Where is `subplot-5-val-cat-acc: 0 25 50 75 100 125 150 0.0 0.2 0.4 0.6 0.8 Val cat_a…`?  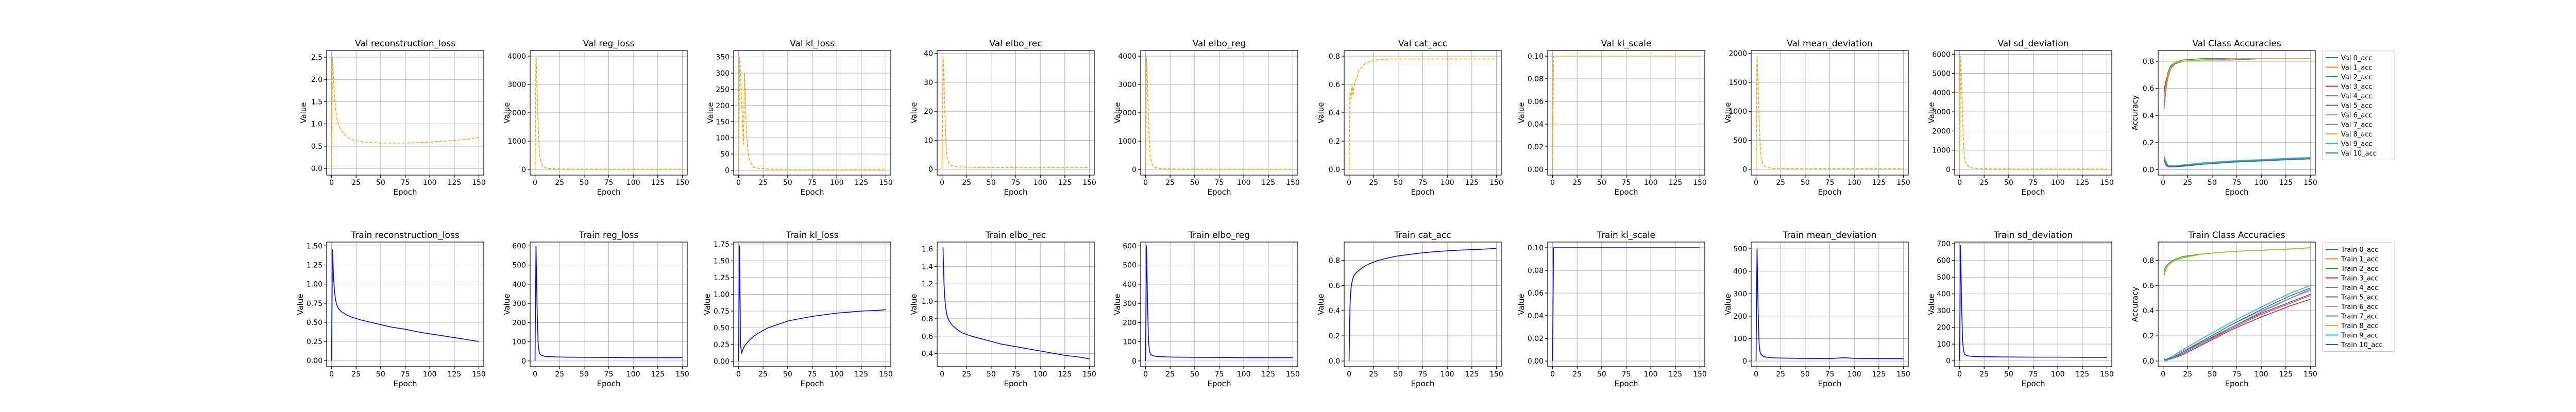 subplot-5-val-cat-acc: 0 25 50 75 100 125 150 0.0 0.2 0.4 0.6 0.8 Val cat_a… is located at coordinates (1409, 118).